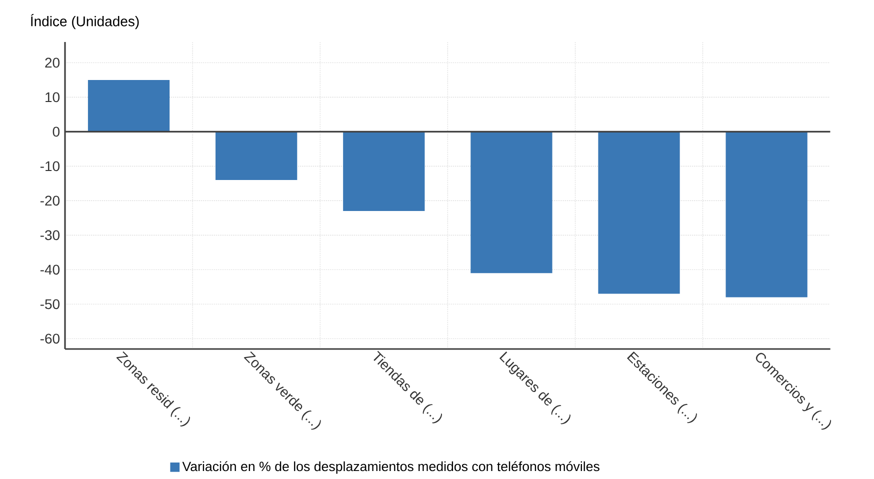 Image resolution: width=874 pixels, height=479 pixels. What do you see at coordinates (50, 166) in the screenshot?
I see `y-tick-label: -10` at bounding box center [50, 166].